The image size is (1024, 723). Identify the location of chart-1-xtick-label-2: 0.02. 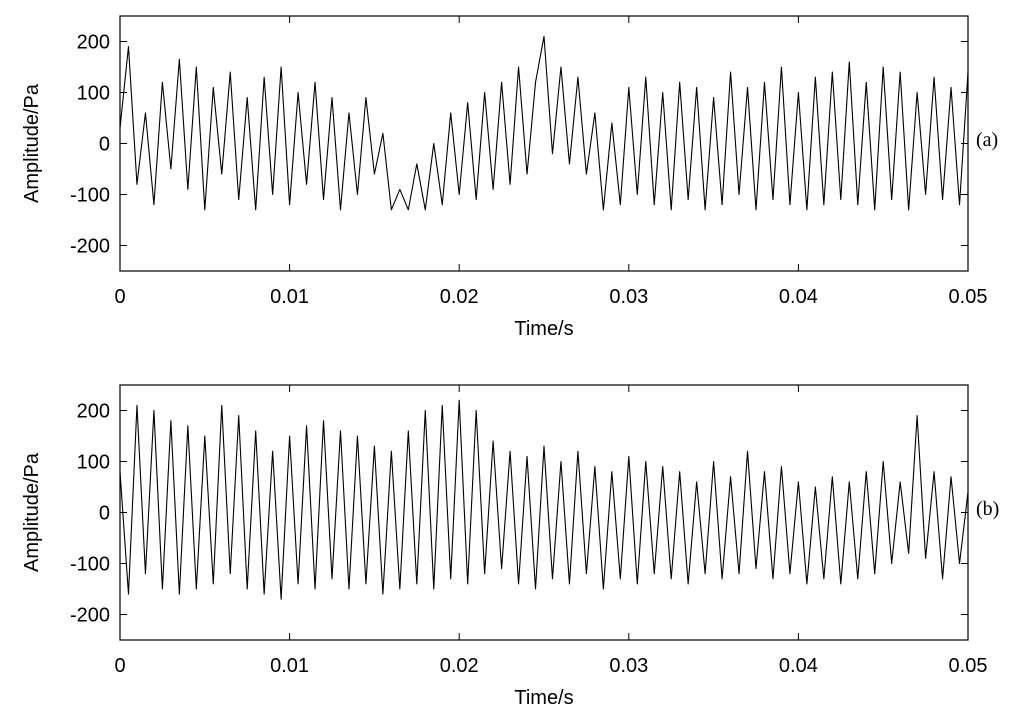
(459, 666).